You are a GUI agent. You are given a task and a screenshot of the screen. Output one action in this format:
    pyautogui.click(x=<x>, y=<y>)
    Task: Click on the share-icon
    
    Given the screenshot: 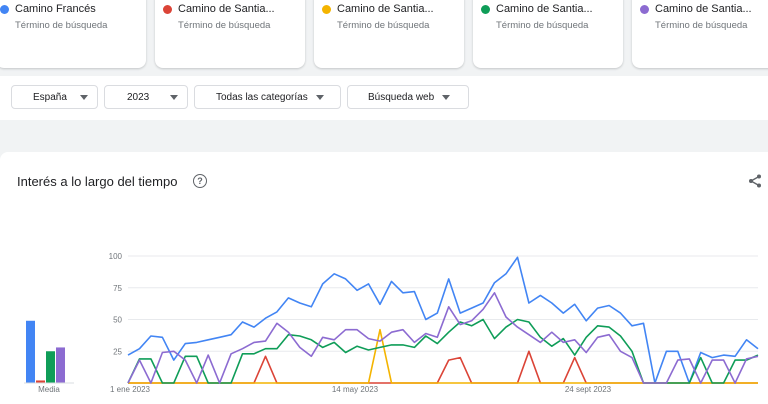 What is the action you would take?
    pyautogui.click(x=755, y=181)
    